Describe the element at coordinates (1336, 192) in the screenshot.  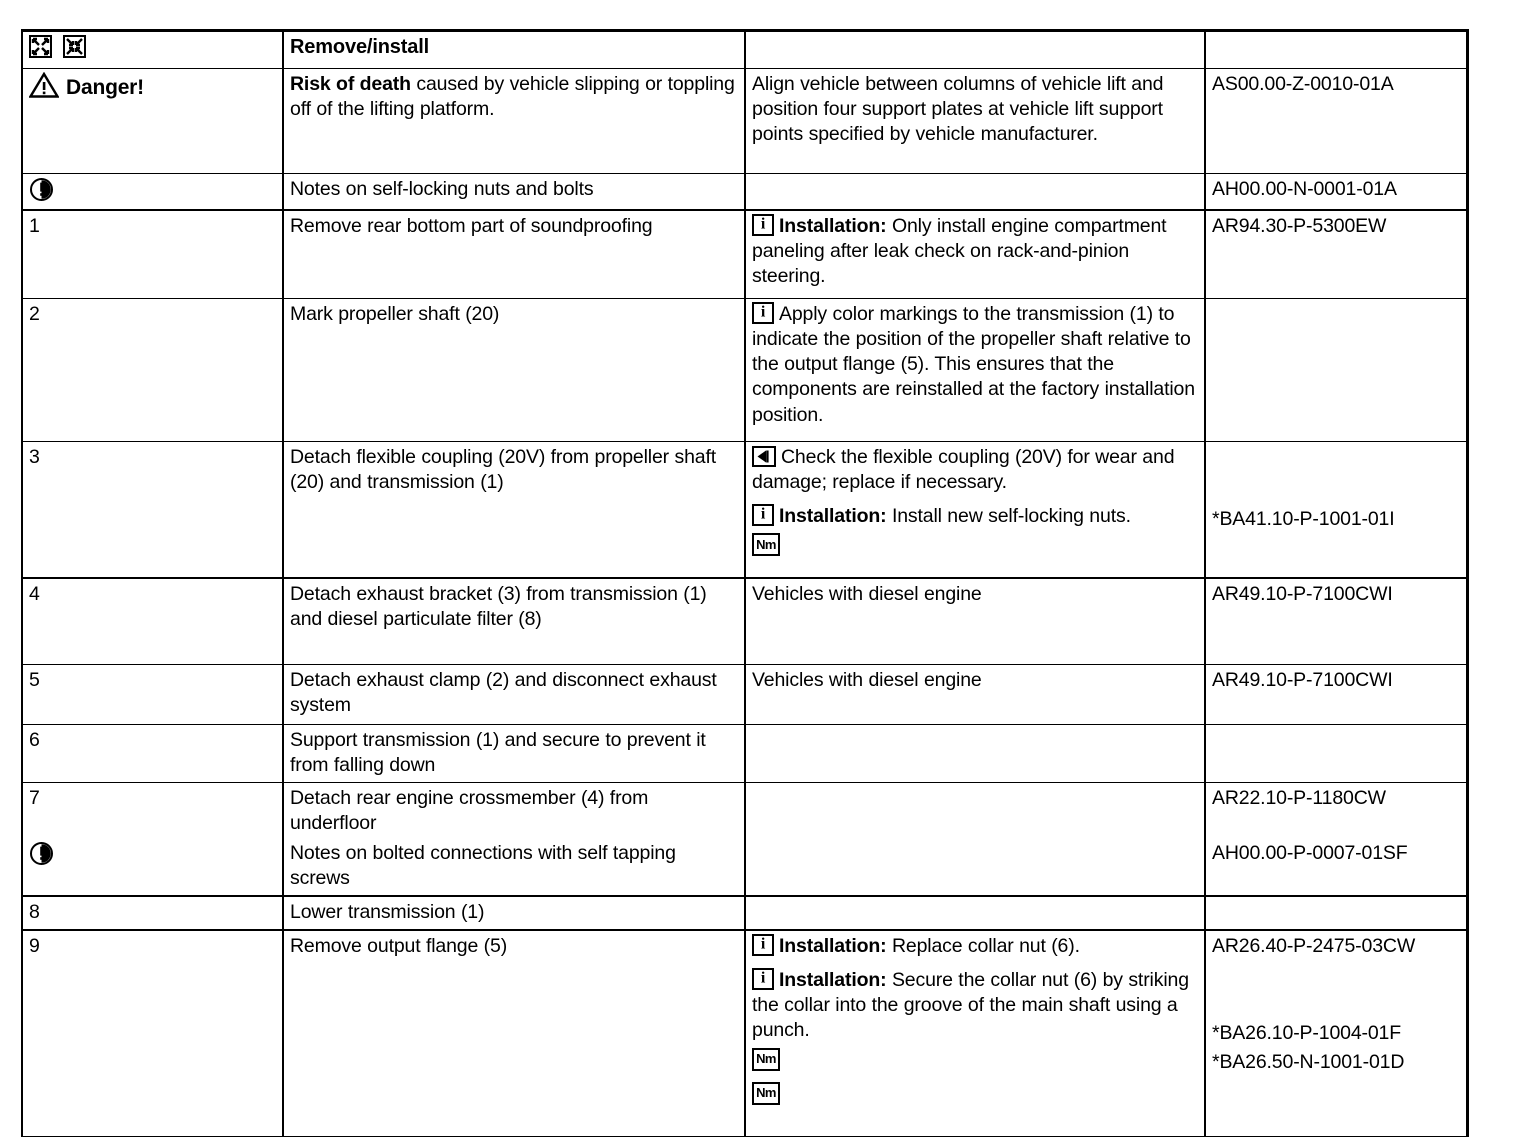
I see `note-doc-cell: AH00.00-N-0001-01A` at that location.